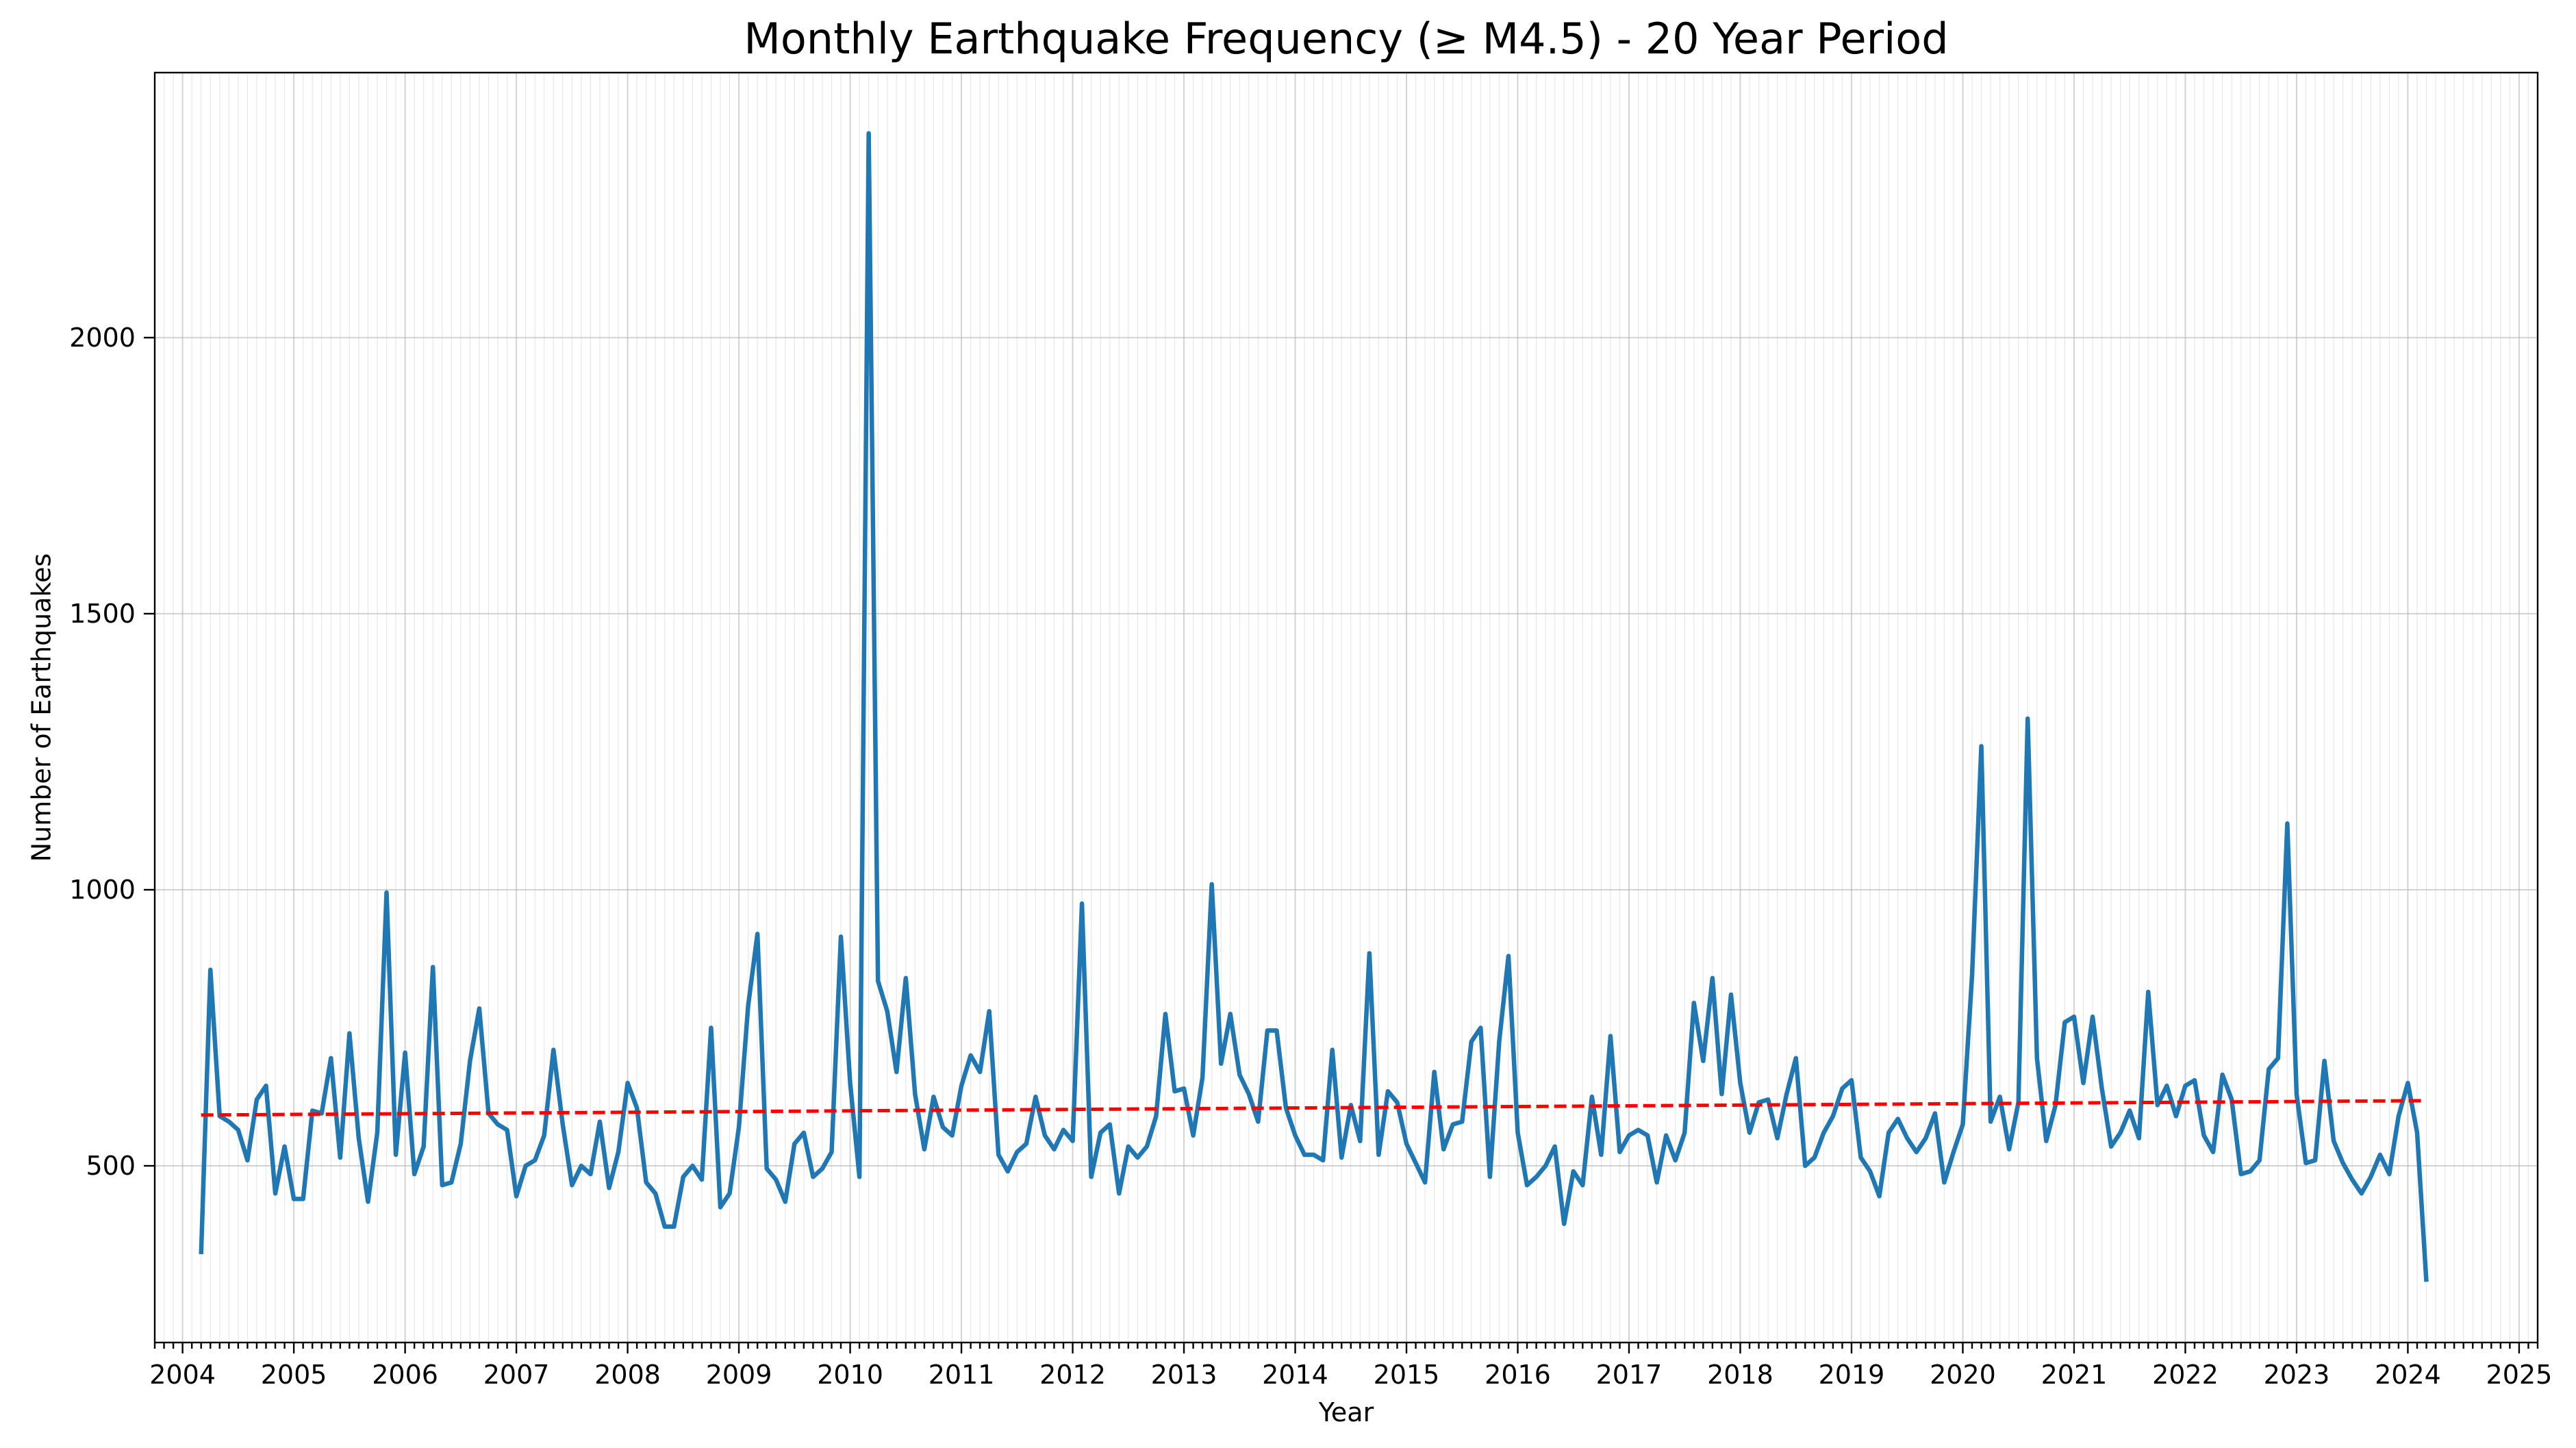  I want to click on x-tick-label: 2008, so click(627, 1375).